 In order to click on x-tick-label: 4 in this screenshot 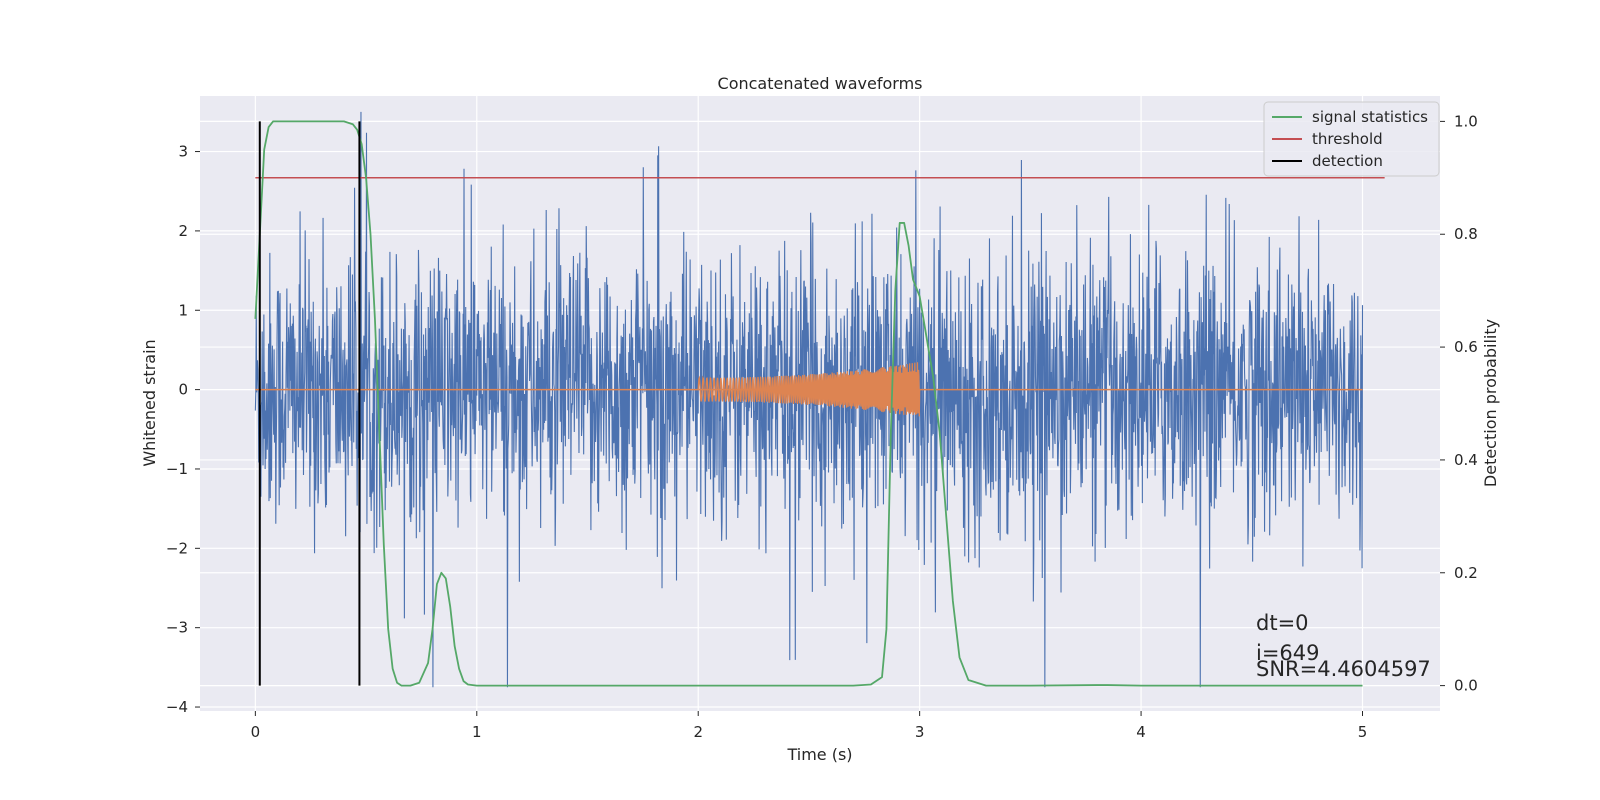, I will do `click(1141, 732)`.